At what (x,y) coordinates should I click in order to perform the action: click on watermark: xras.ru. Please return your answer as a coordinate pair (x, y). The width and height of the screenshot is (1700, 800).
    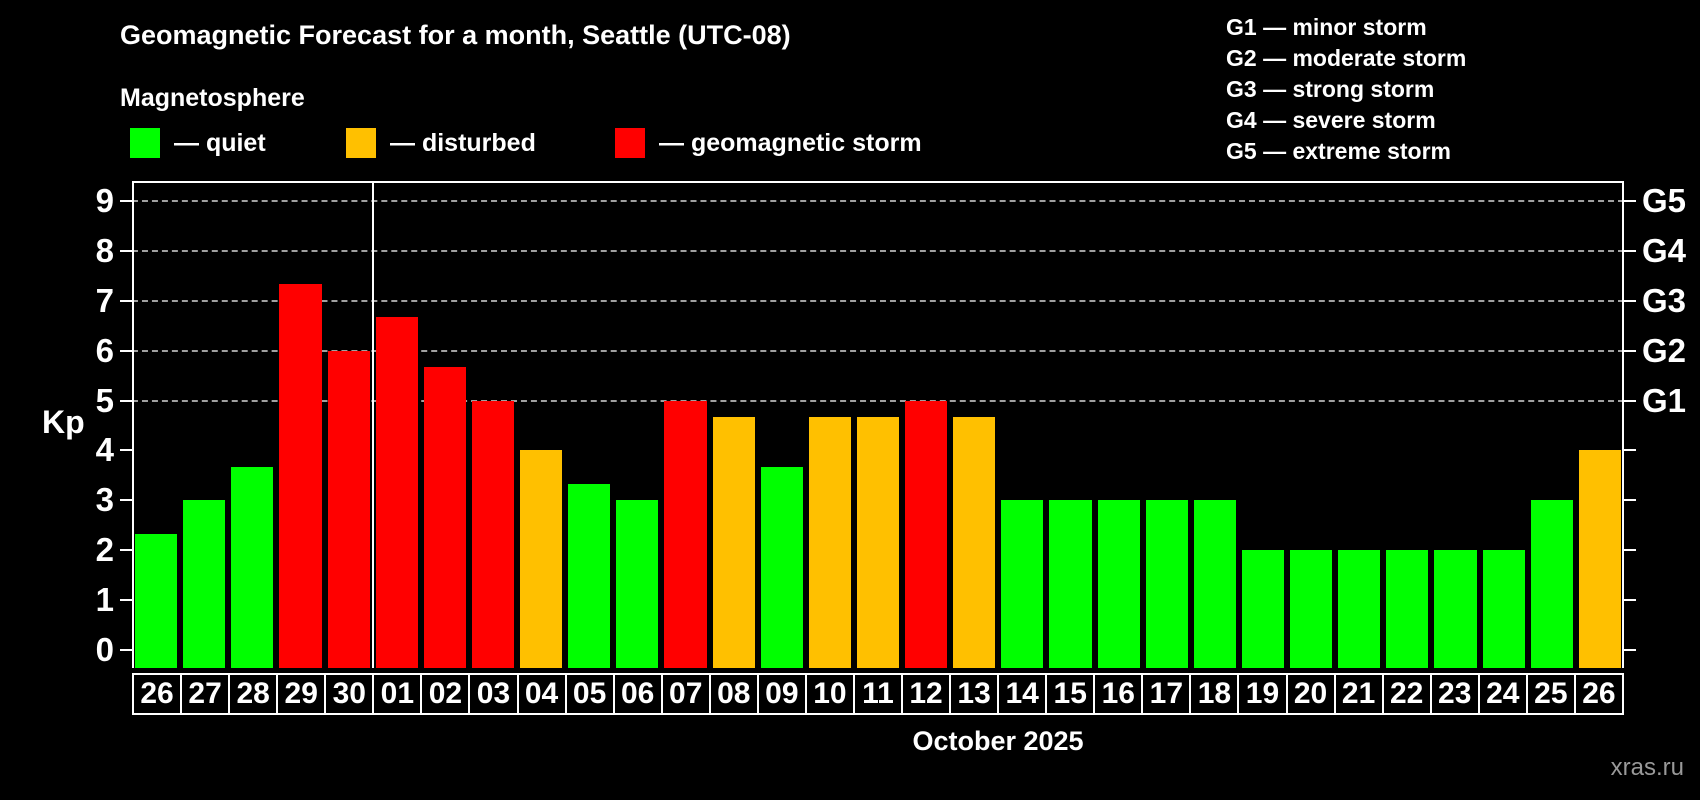
    Looking at the image, I should click on (1647, 767).